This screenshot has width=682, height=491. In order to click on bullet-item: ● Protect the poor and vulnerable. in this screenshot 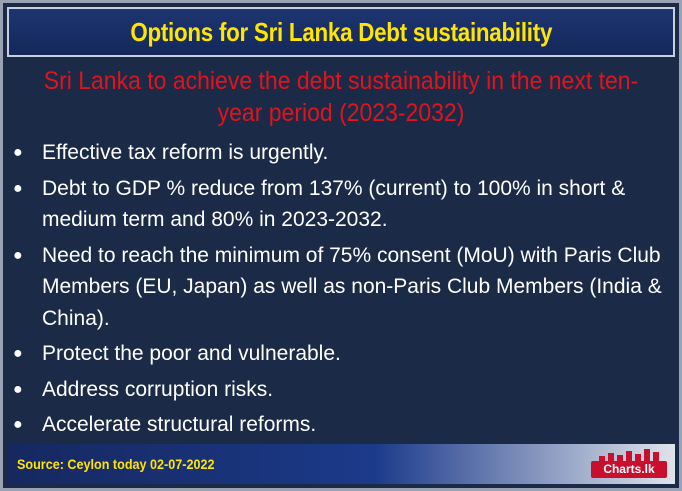, I will do `click(342, 354)`.